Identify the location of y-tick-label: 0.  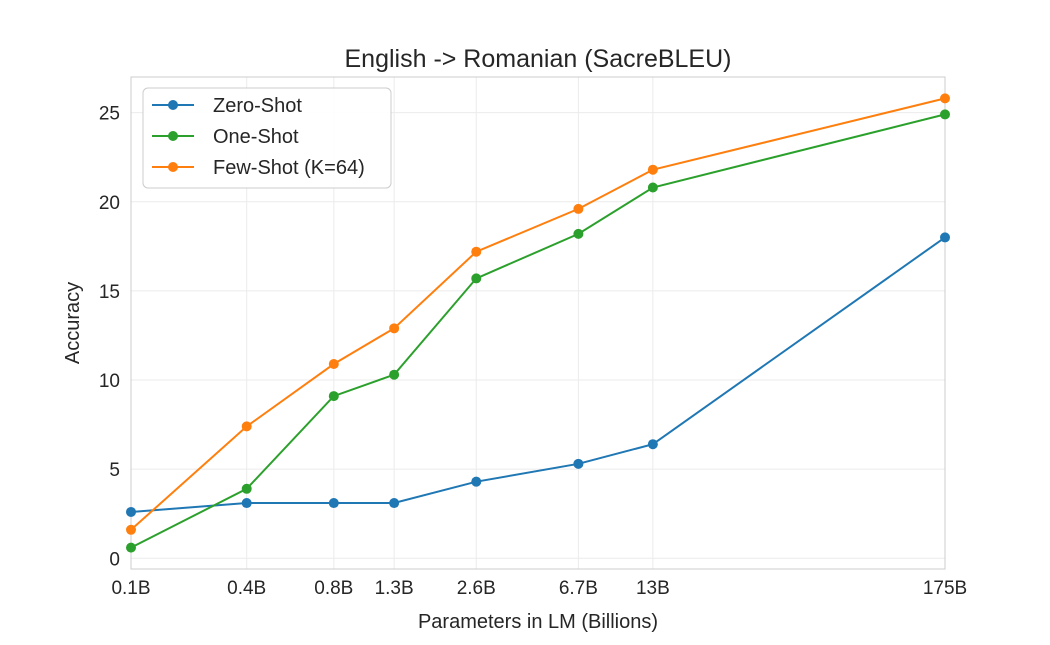
(114, 559).